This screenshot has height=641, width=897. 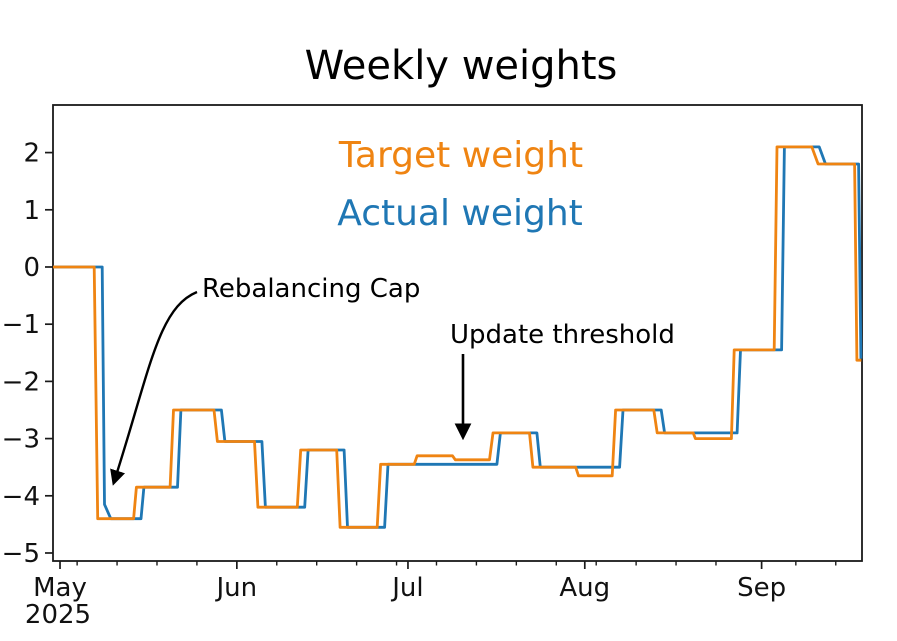 What do you see at coordinates (58, 615) in the screenshot?
I see `x-axis-year-label: 2025` at bounding box center [58, 615].